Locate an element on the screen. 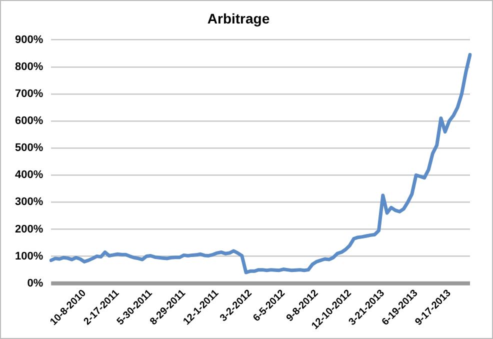 This screenshot has height=339, width=493. y-tick-label: 0% is located at coordinates (35, 283).